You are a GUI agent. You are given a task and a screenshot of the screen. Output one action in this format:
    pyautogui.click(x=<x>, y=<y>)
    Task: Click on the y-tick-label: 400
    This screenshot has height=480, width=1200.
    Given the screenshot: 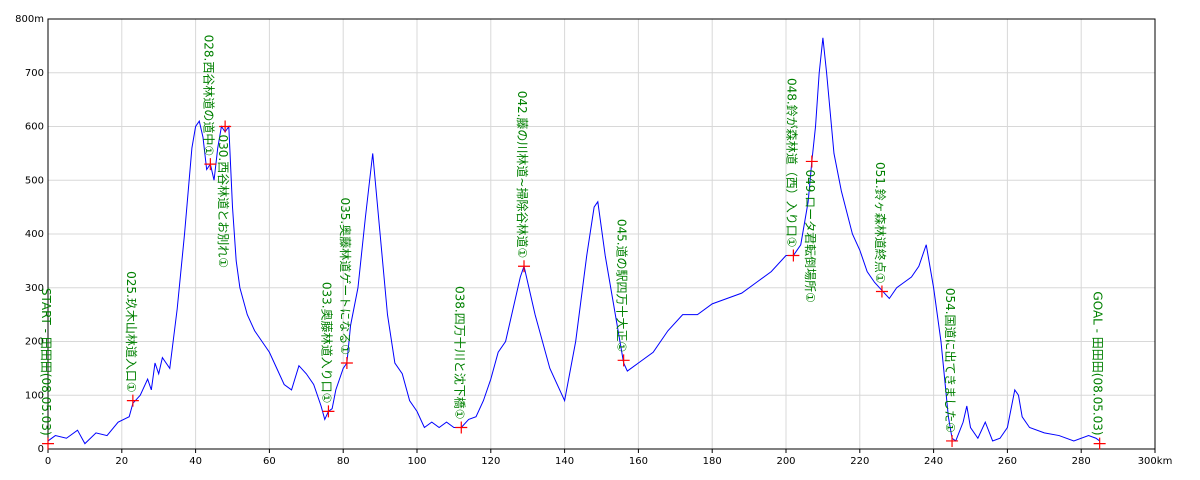 What is the action you would take?
    pyautogui.click(x=34, y=234)
    